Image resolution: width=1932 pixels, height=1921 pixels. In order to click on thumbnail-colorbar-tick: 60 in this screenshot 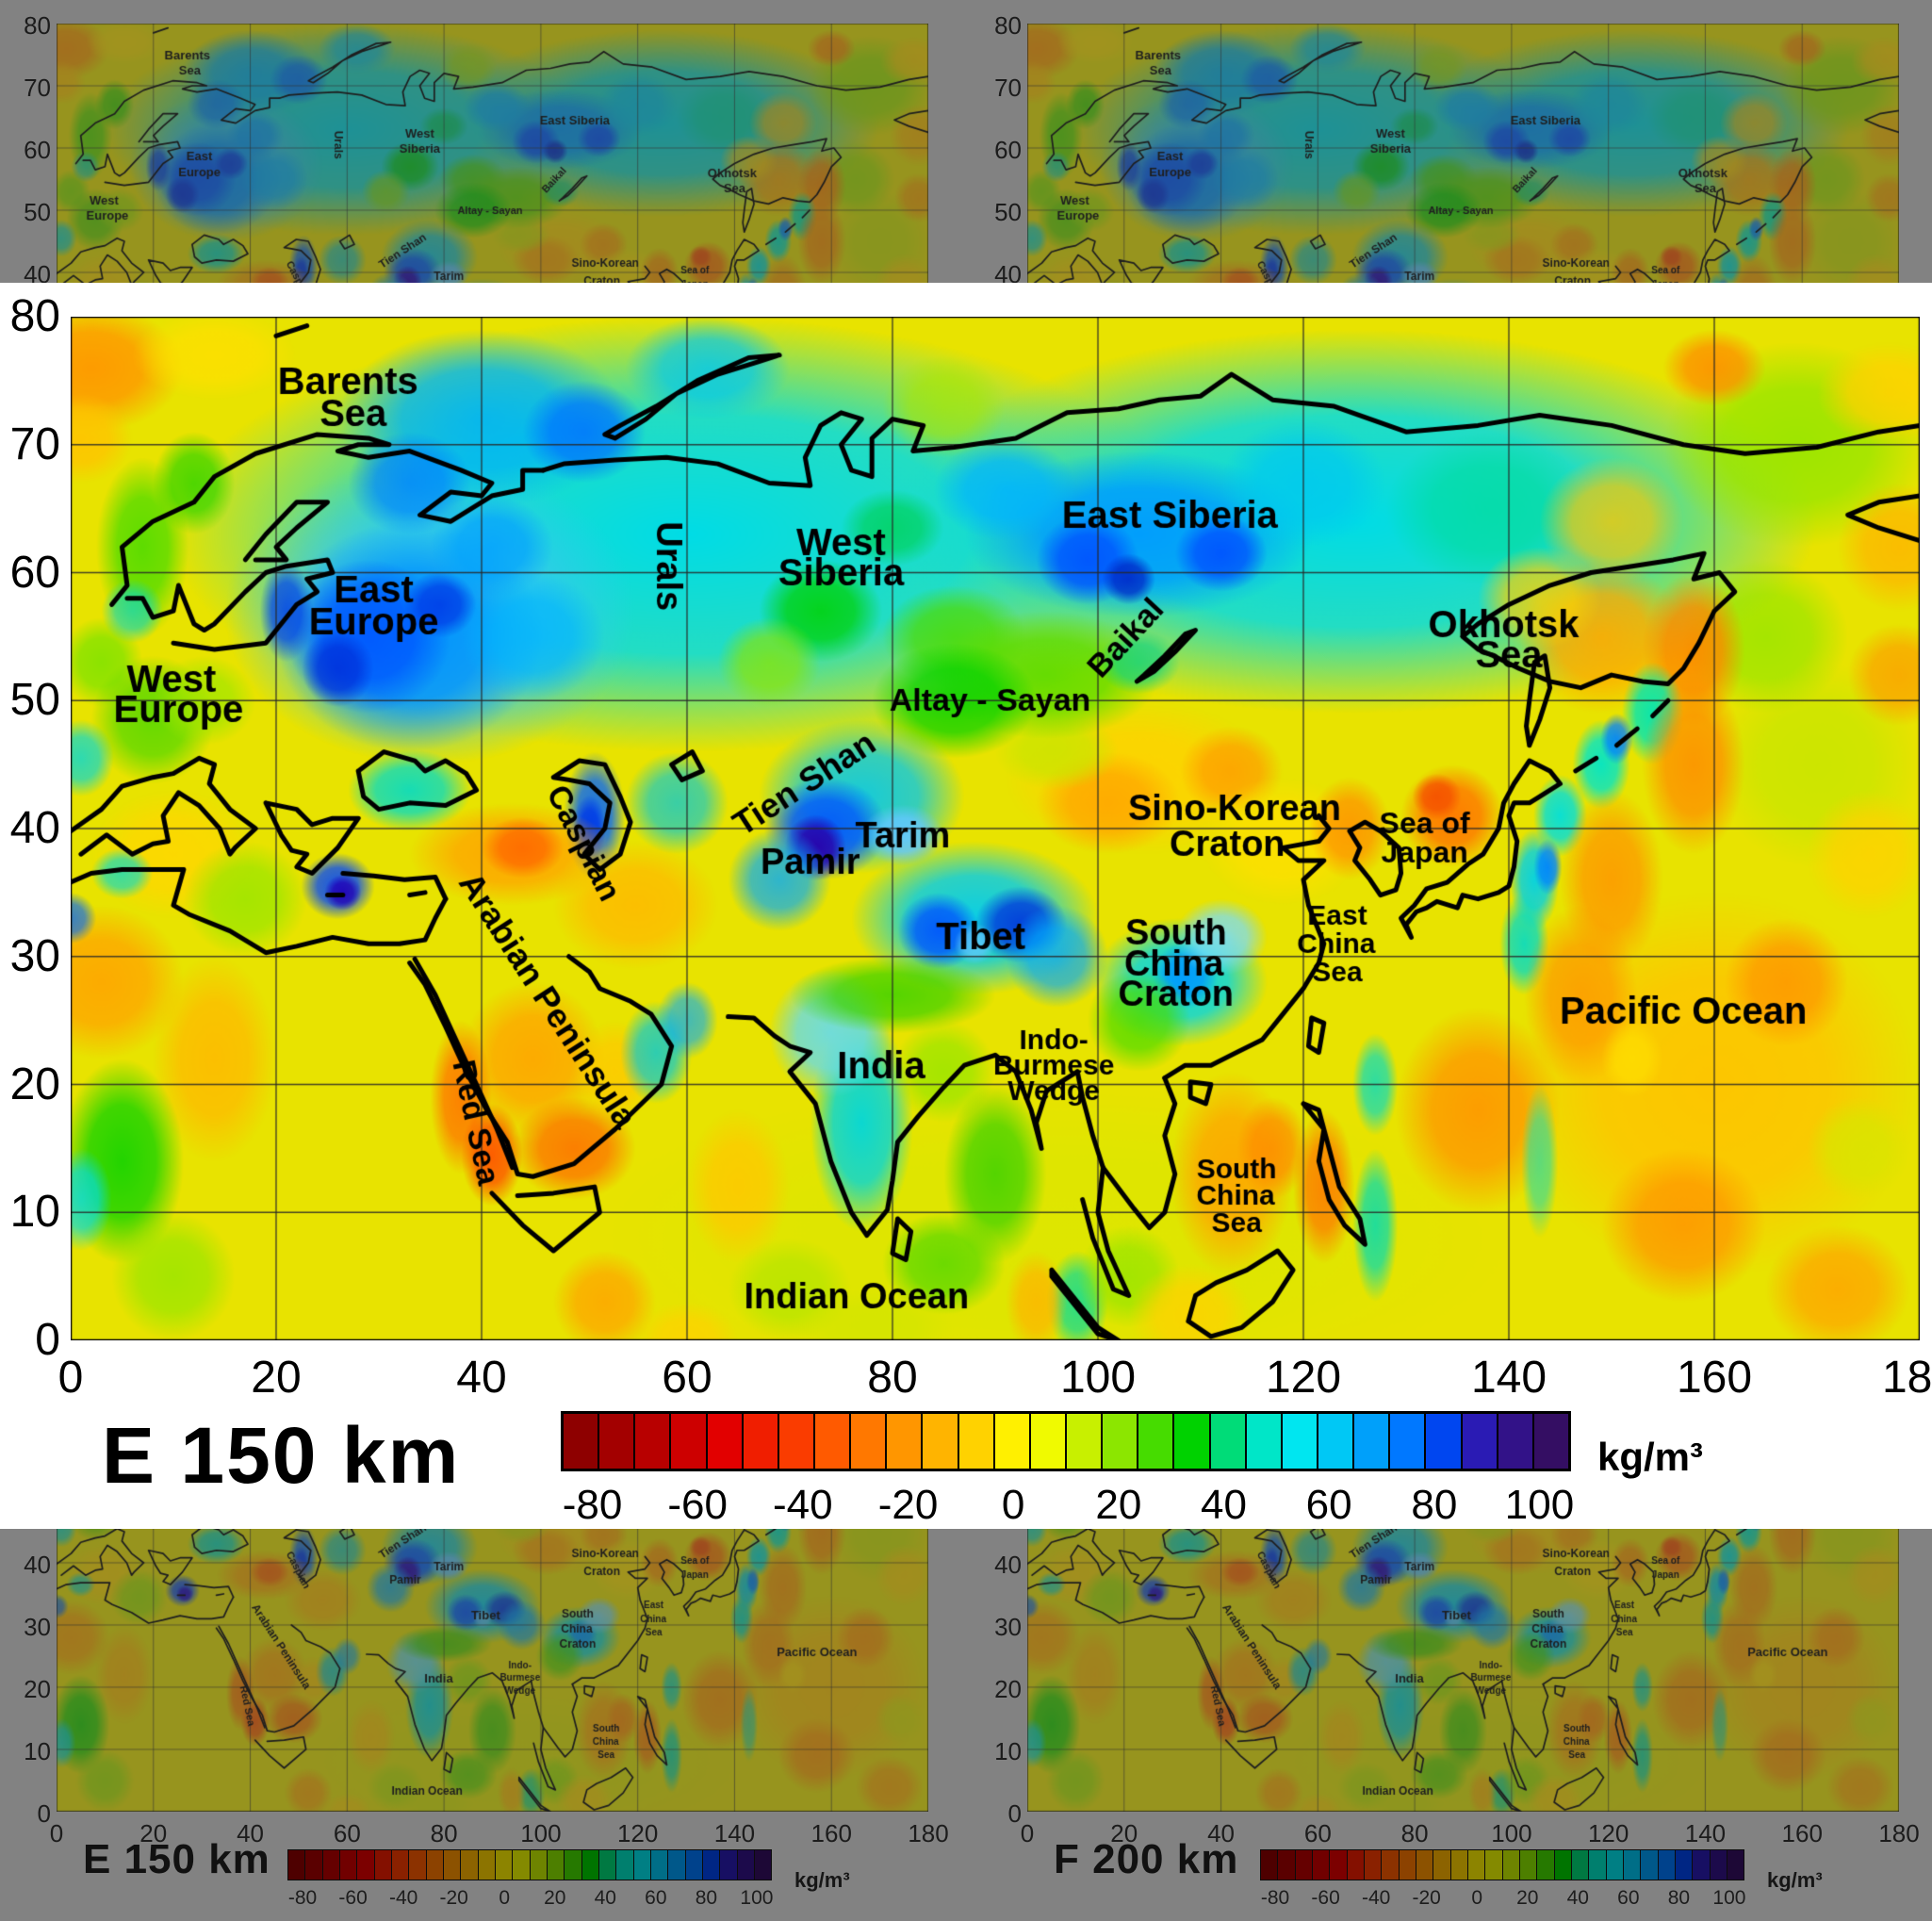, I will do `click(656, 1898)`.